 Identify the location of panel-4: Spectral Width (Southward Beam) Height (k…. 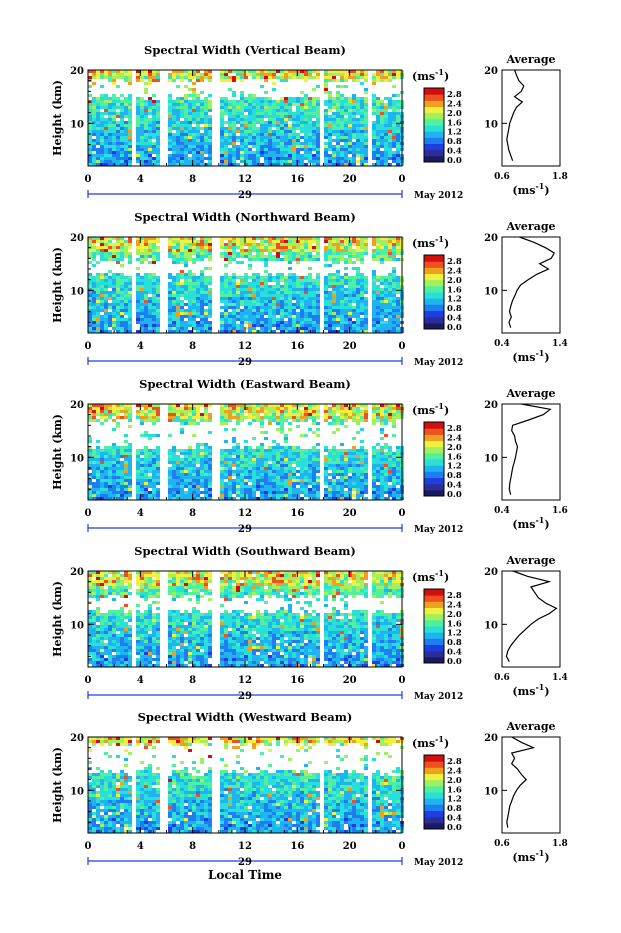
(309, 623).